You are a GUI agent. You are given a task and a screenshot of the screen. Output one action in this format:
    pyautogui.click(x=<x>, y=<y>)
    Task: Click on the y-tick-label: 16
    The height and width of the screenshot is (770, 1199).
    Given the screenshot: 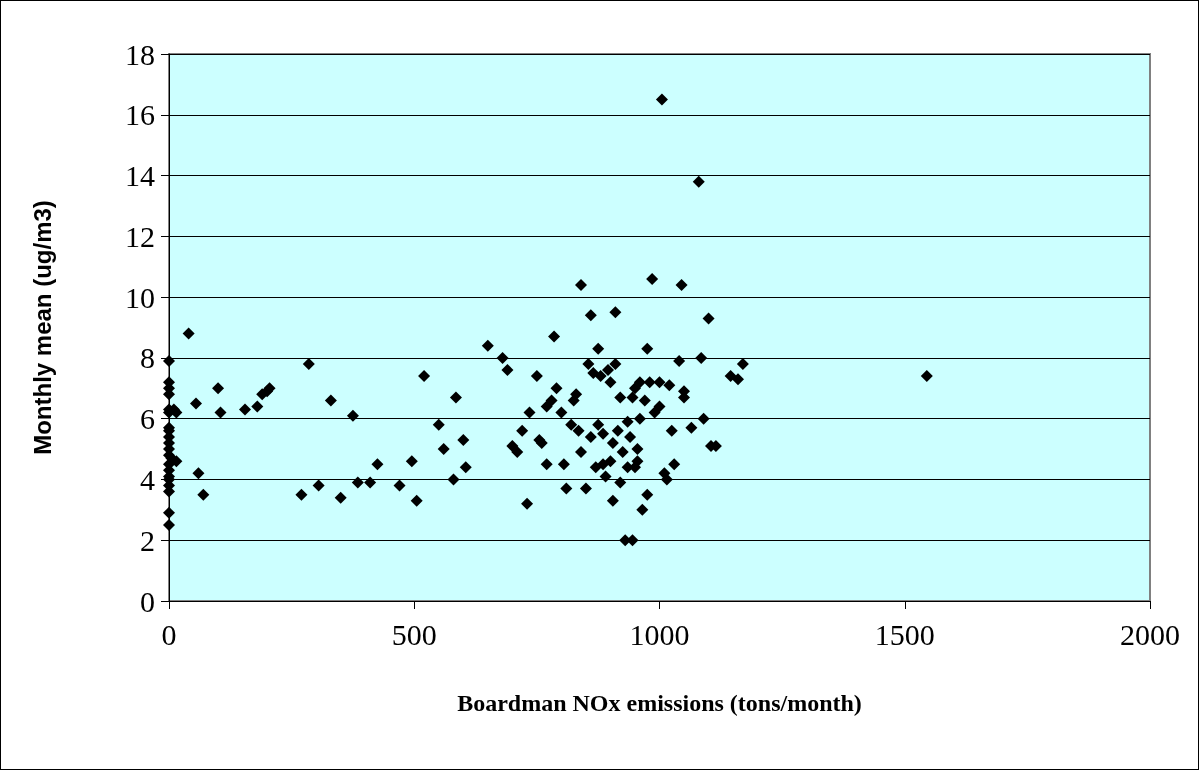 What is the action you would take?
    pyautogui.click(x=140, y=115)
    